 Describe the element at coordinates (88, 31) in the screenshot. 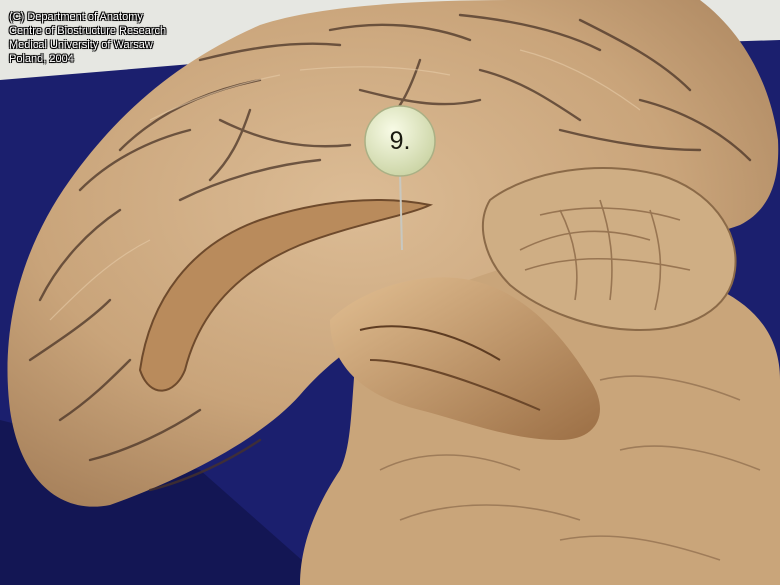

I see `caption-line: Centre of Biostructure Research` at that location.